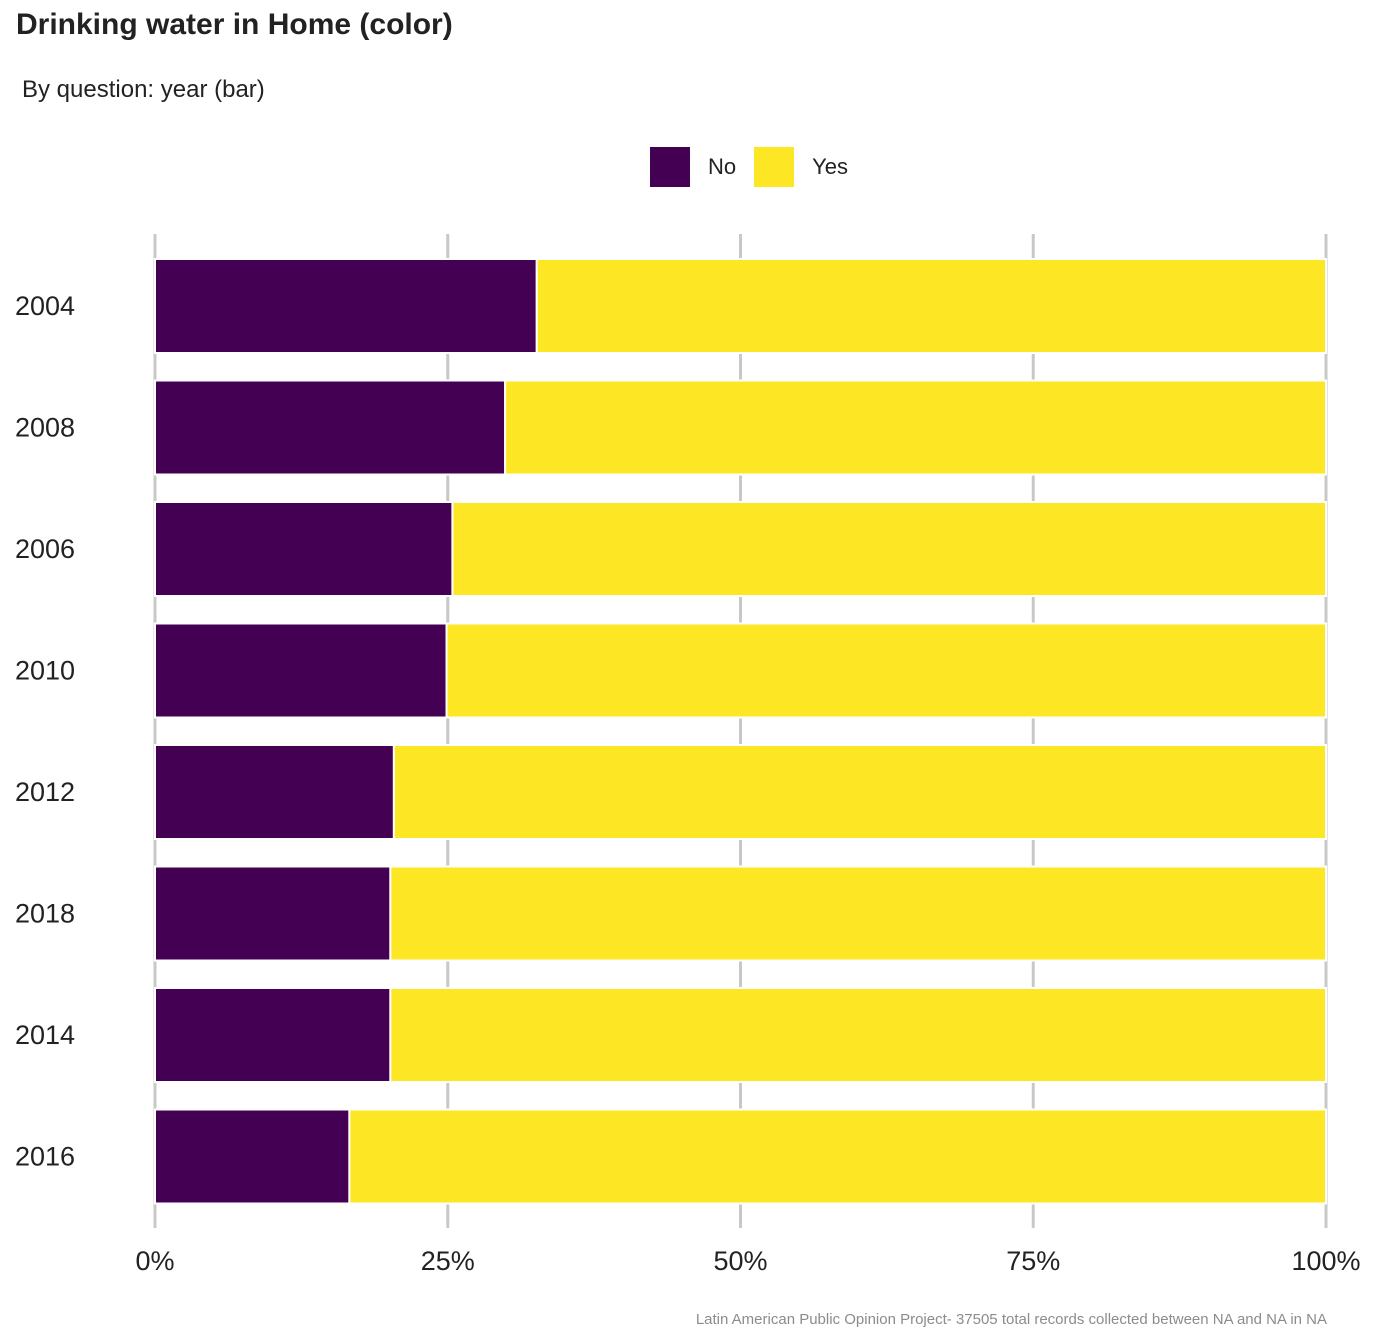  What do you see at coordinates (45, 792) in the screenshot?
I see `y-tick-label-2012: 2012` at bounding box center [45, 792].